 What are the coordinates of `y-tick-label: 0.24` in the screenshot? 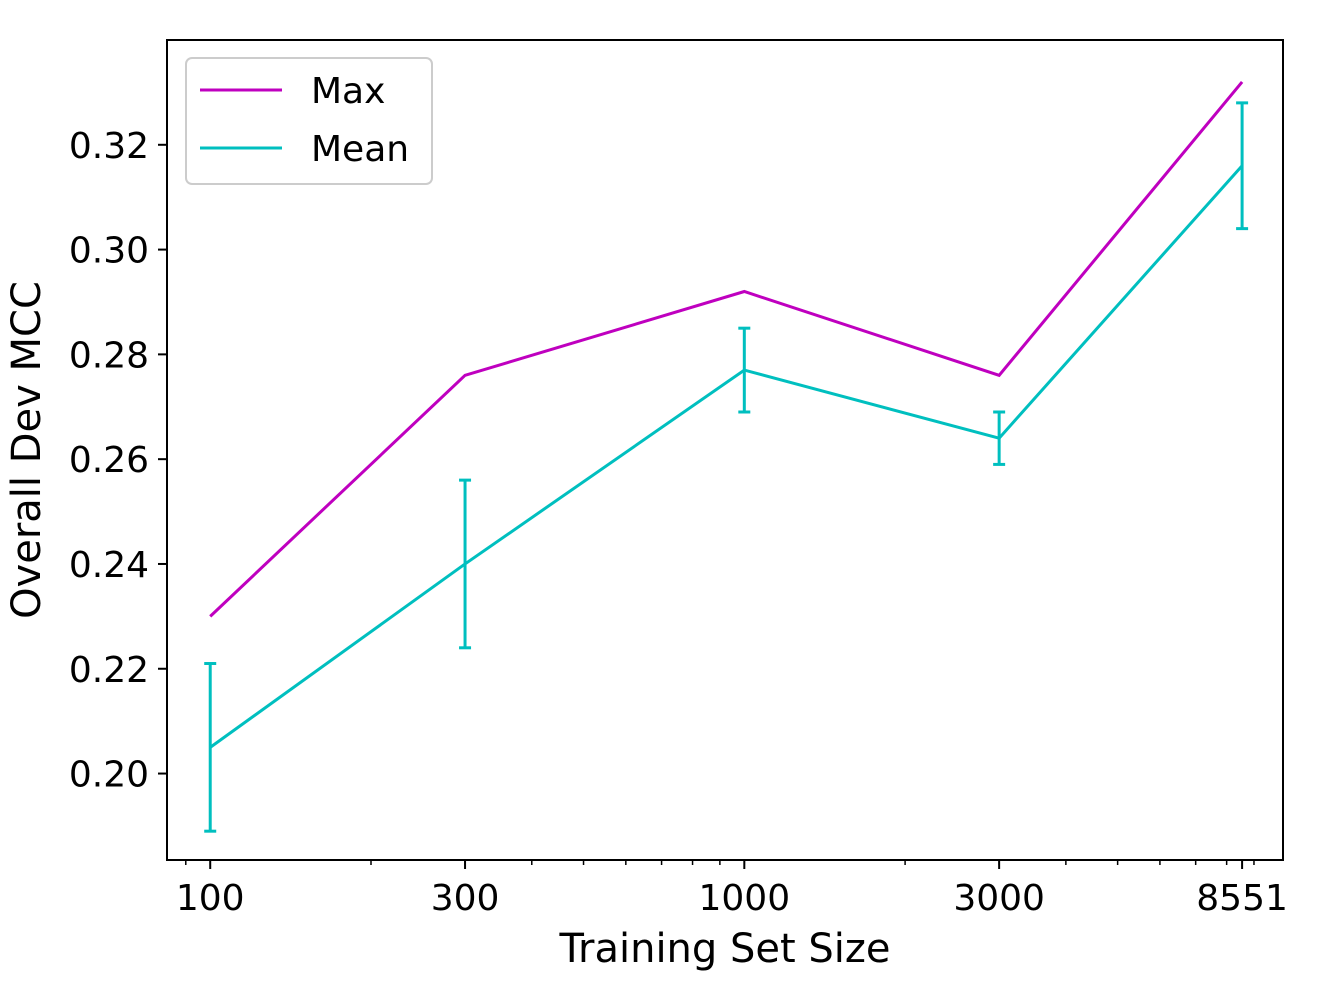 It's located at (109, 565).